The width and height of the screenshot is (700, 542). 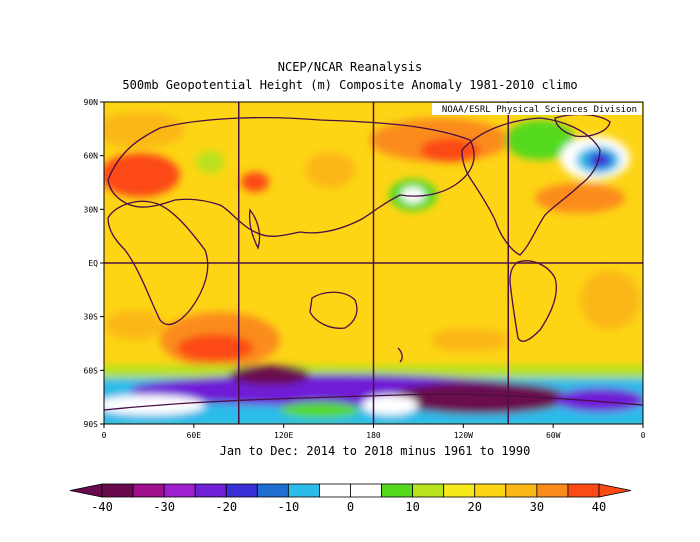 I want to click on latitude-label: 30N, so click(x=91, y=209).